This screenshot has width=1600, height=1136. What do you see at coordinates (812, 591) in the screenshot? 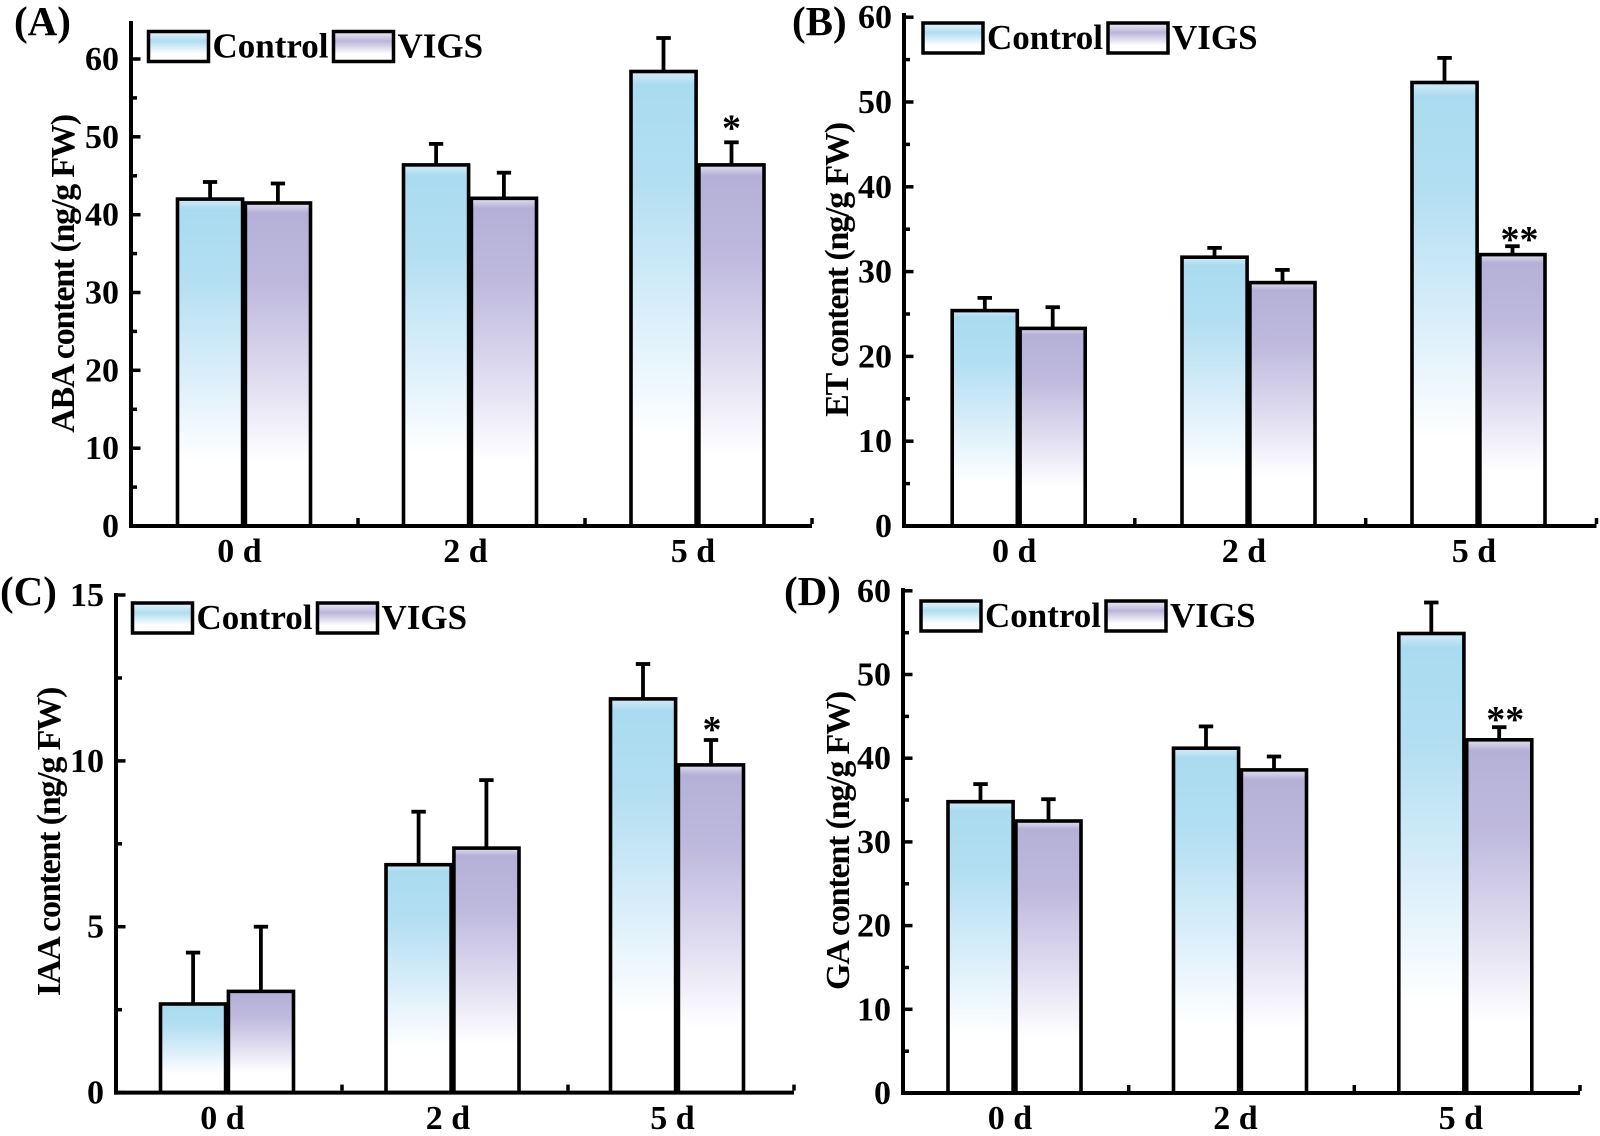
I see `svg-text: (D)` at bounding box center [812, 591].